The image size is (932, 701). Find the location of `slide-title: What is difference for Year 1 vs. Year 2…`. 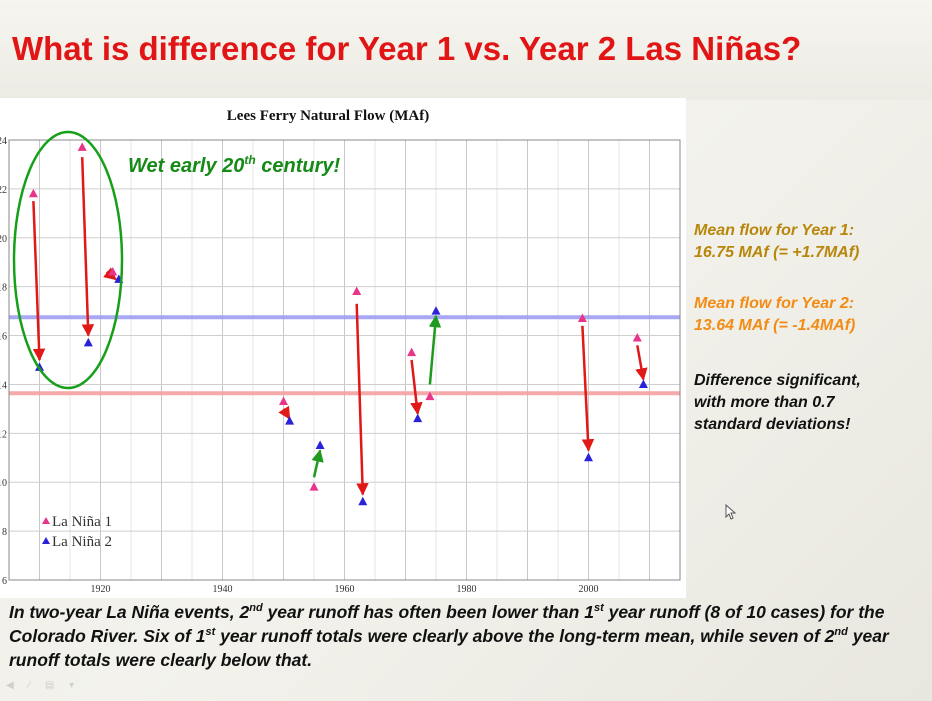

slide-title: What is difference for Year 1 vs. Year 2… is located at coordinates (407, 48).